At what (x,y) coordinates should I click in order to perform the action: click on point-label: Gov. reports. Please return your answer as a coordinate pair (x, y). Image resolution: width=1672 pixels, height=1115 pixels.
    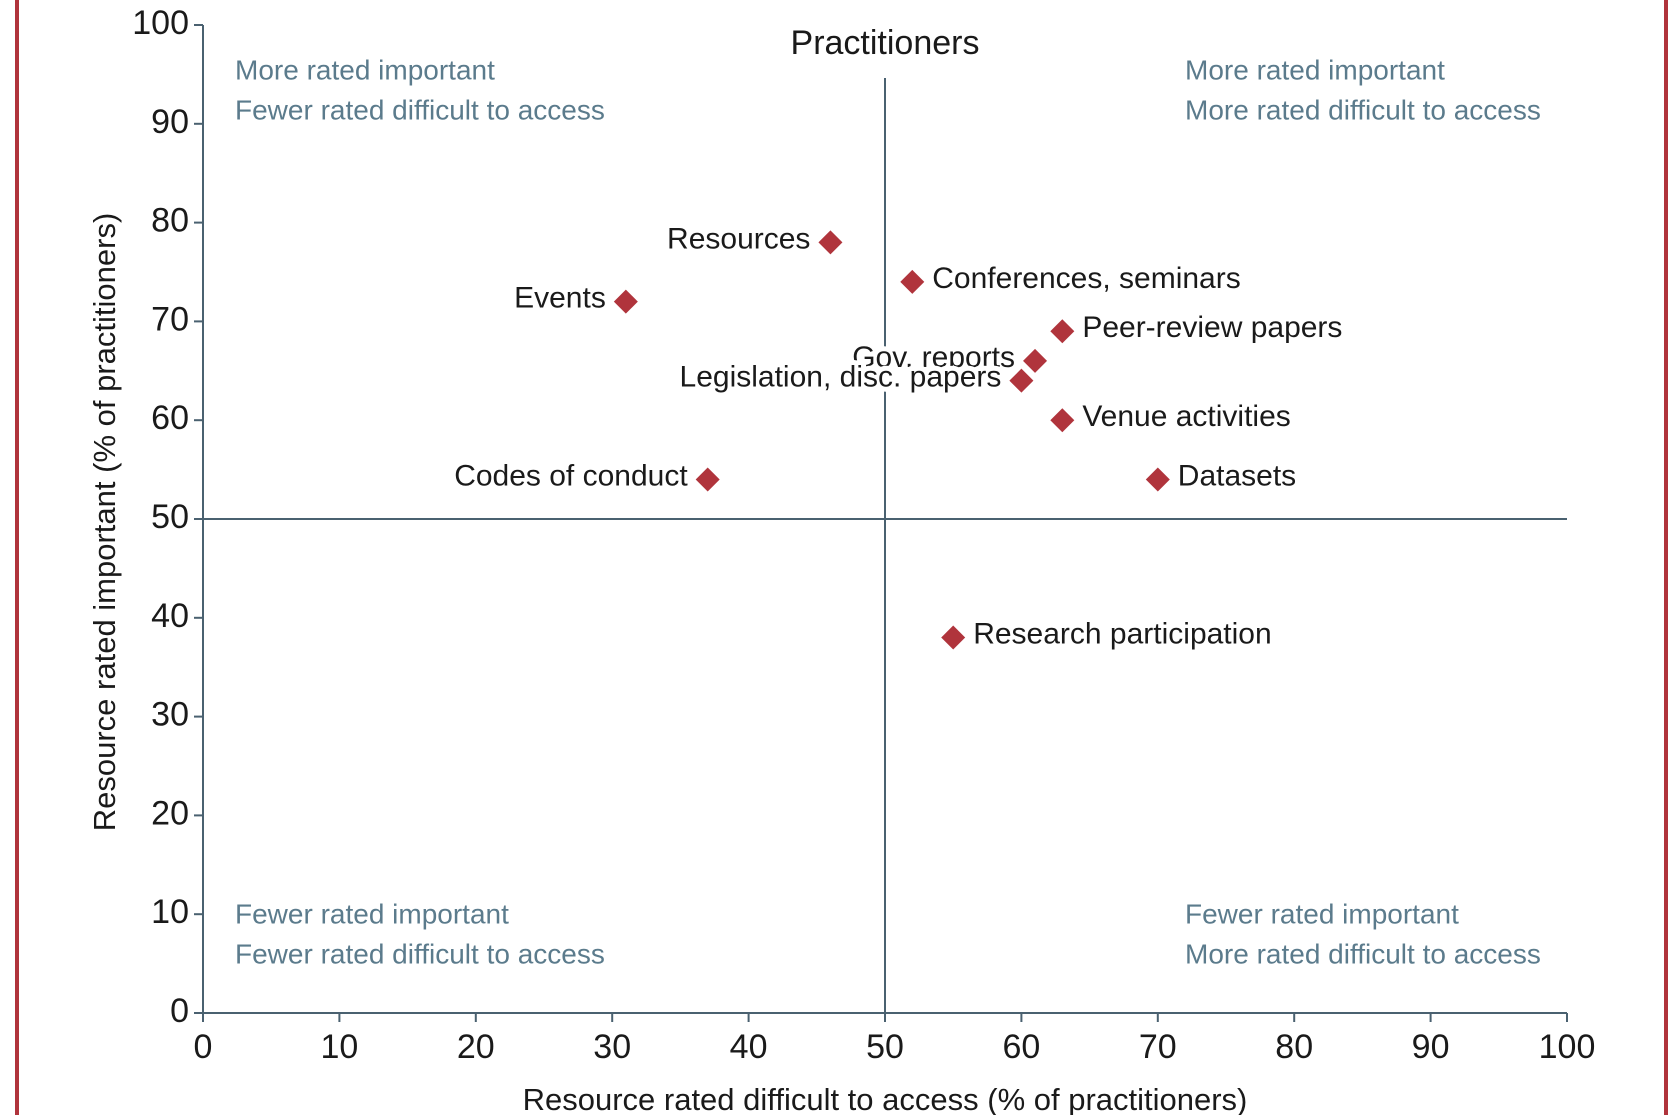
    Looking at the image, I should click on (933, 357).